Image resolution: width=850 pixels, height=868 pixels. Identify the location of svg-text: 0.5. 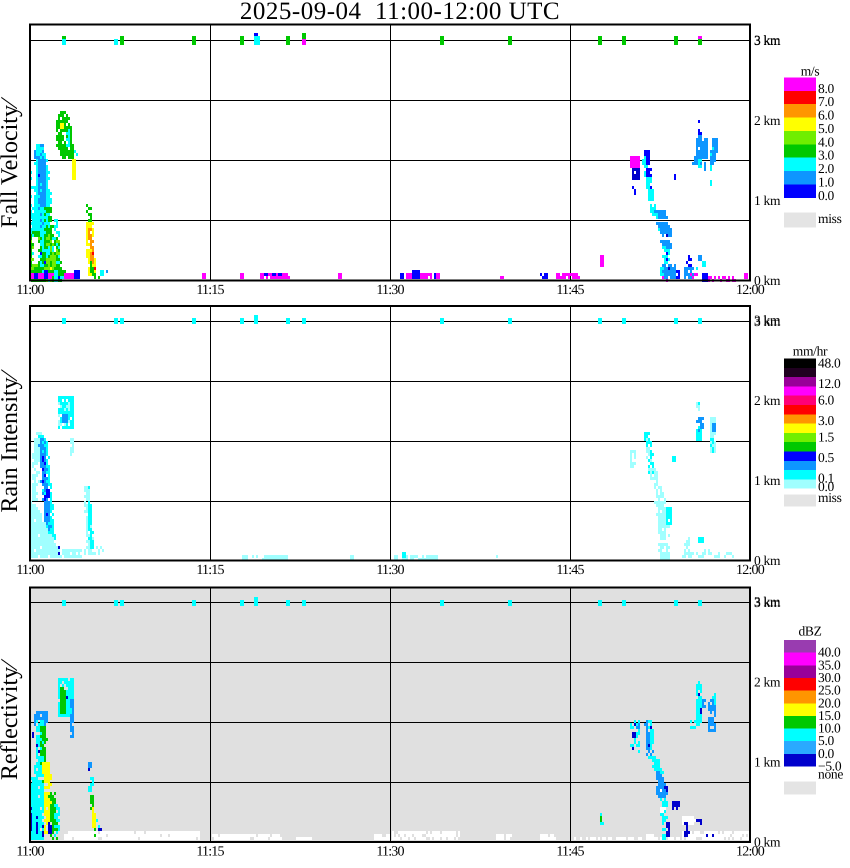
(826, 457).